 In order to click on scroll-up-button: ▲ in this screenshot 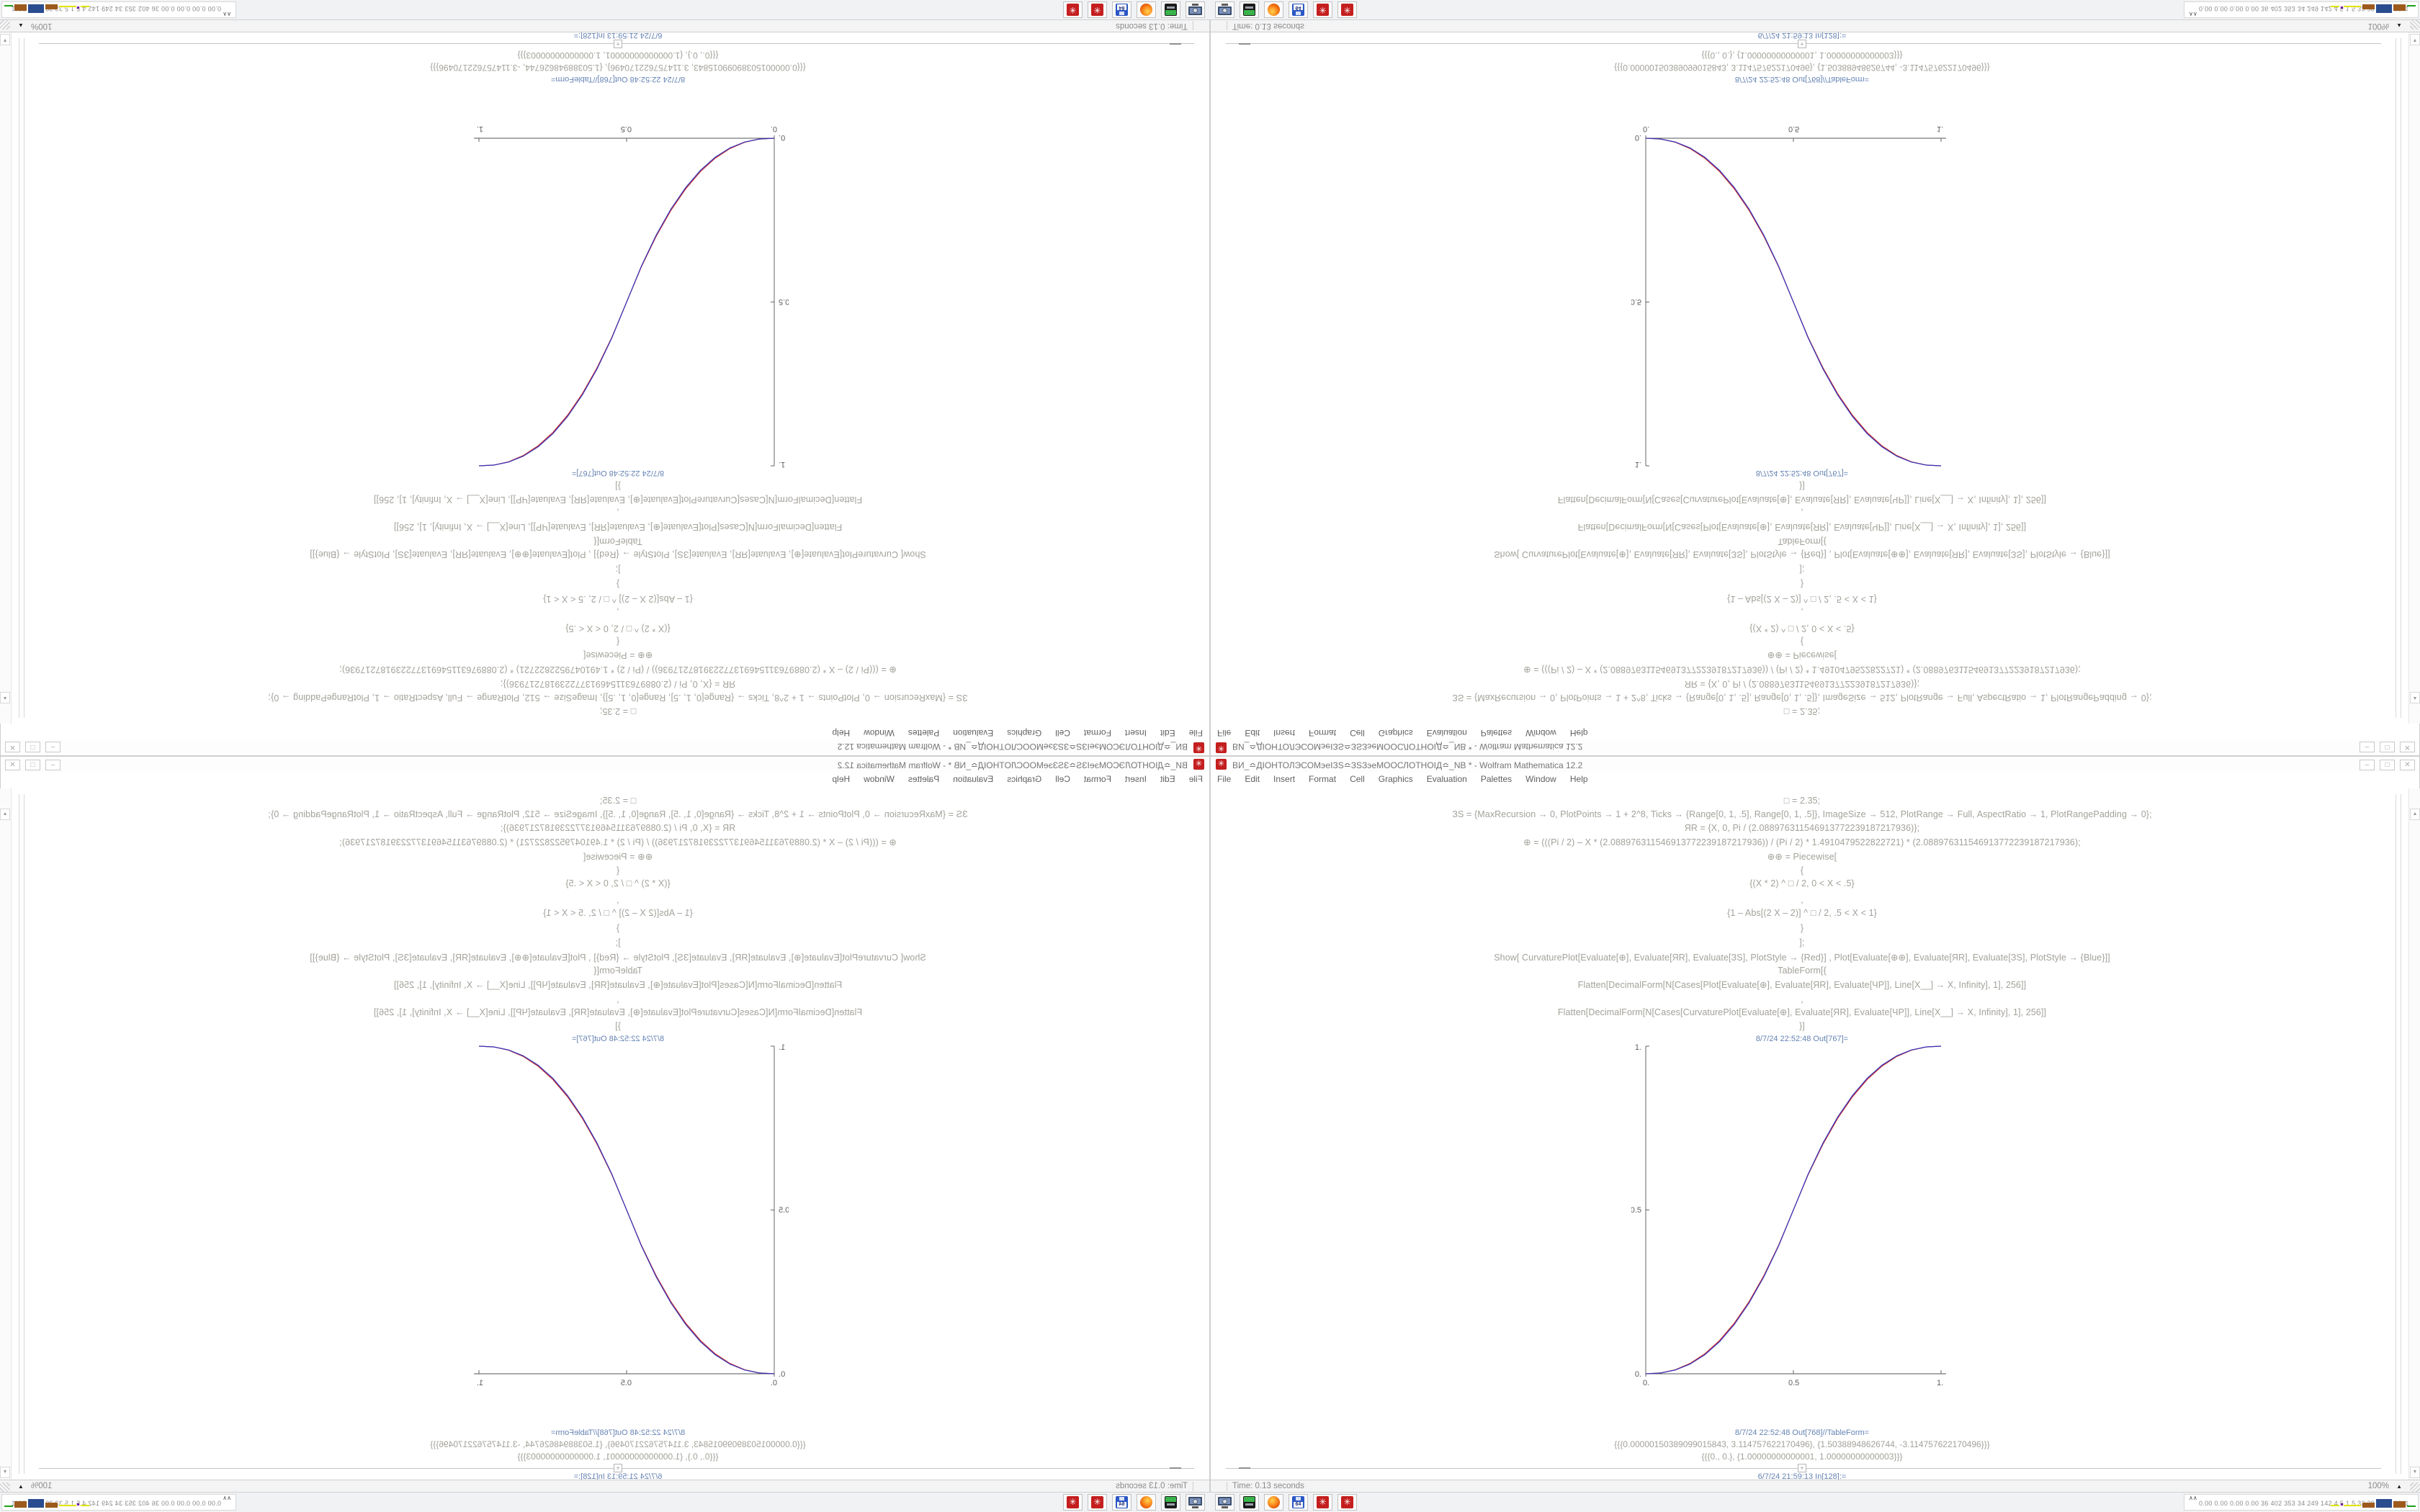, I will do `click(2415, 814)`.